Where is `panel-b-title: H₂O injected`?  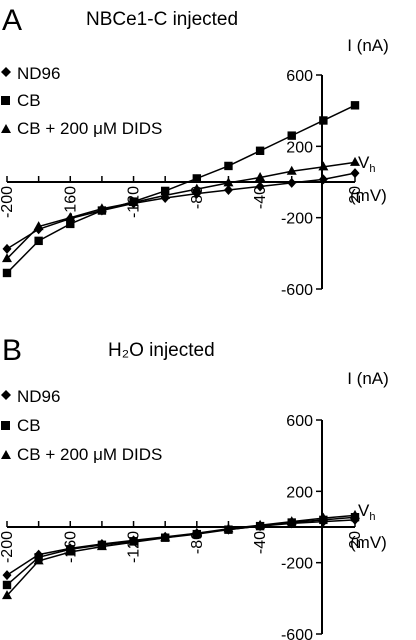
panel-b-title: H₂O injected is located at coordinates (161, 350).